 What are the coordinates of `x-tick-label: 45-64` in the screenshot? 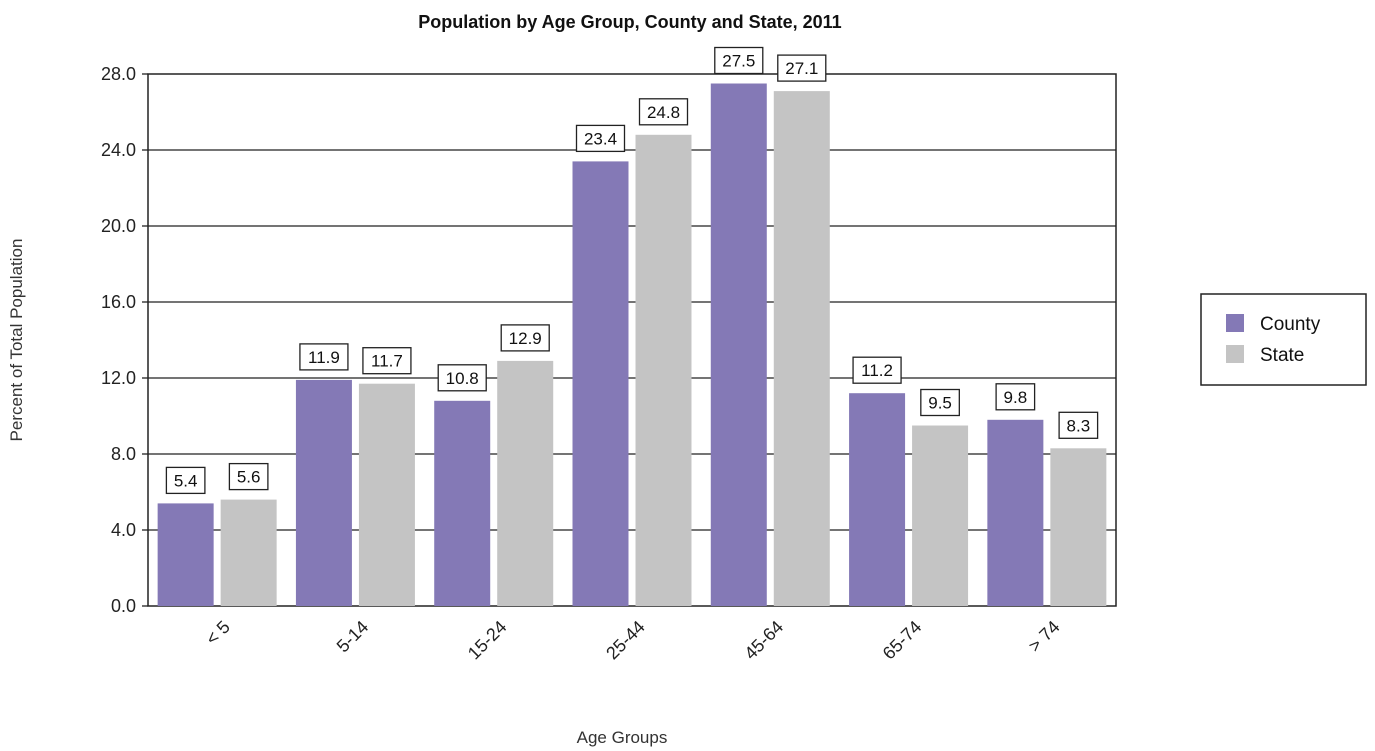 It's located at (763, 640).